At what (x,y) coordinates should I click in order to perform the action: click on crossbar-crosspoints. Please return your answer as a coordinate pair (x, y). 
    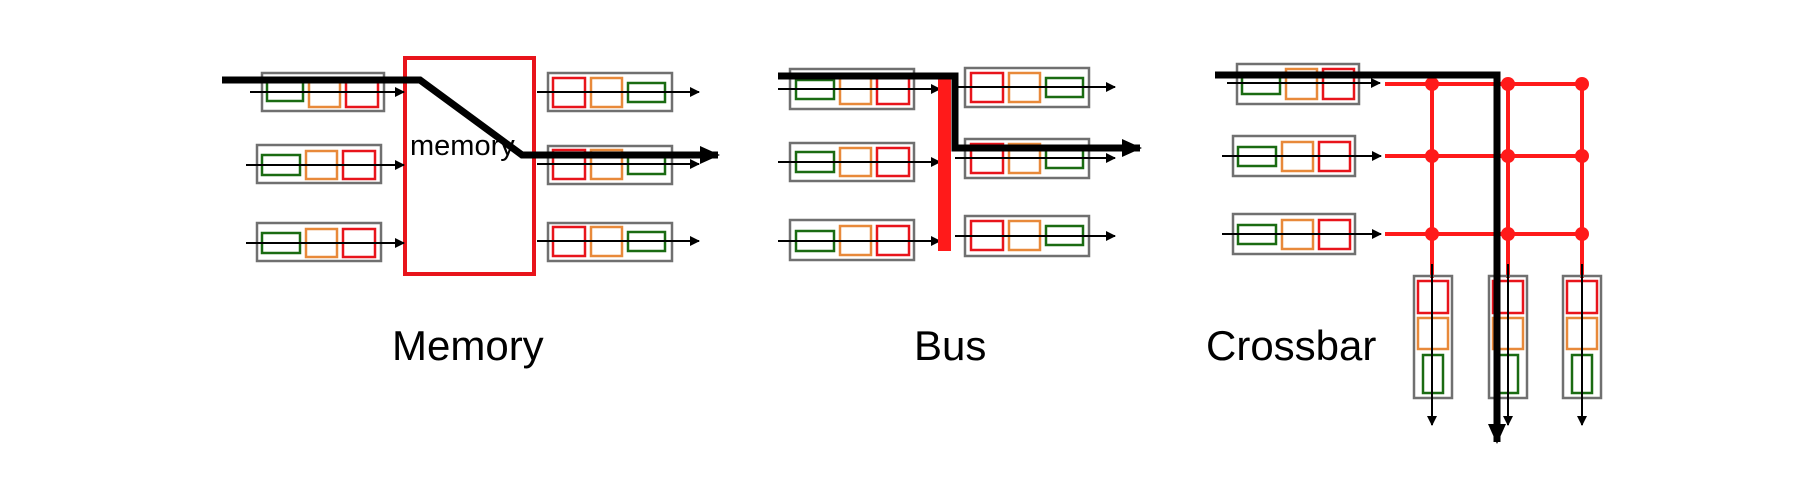
    Looking at the image, I should click on (1507, 159).